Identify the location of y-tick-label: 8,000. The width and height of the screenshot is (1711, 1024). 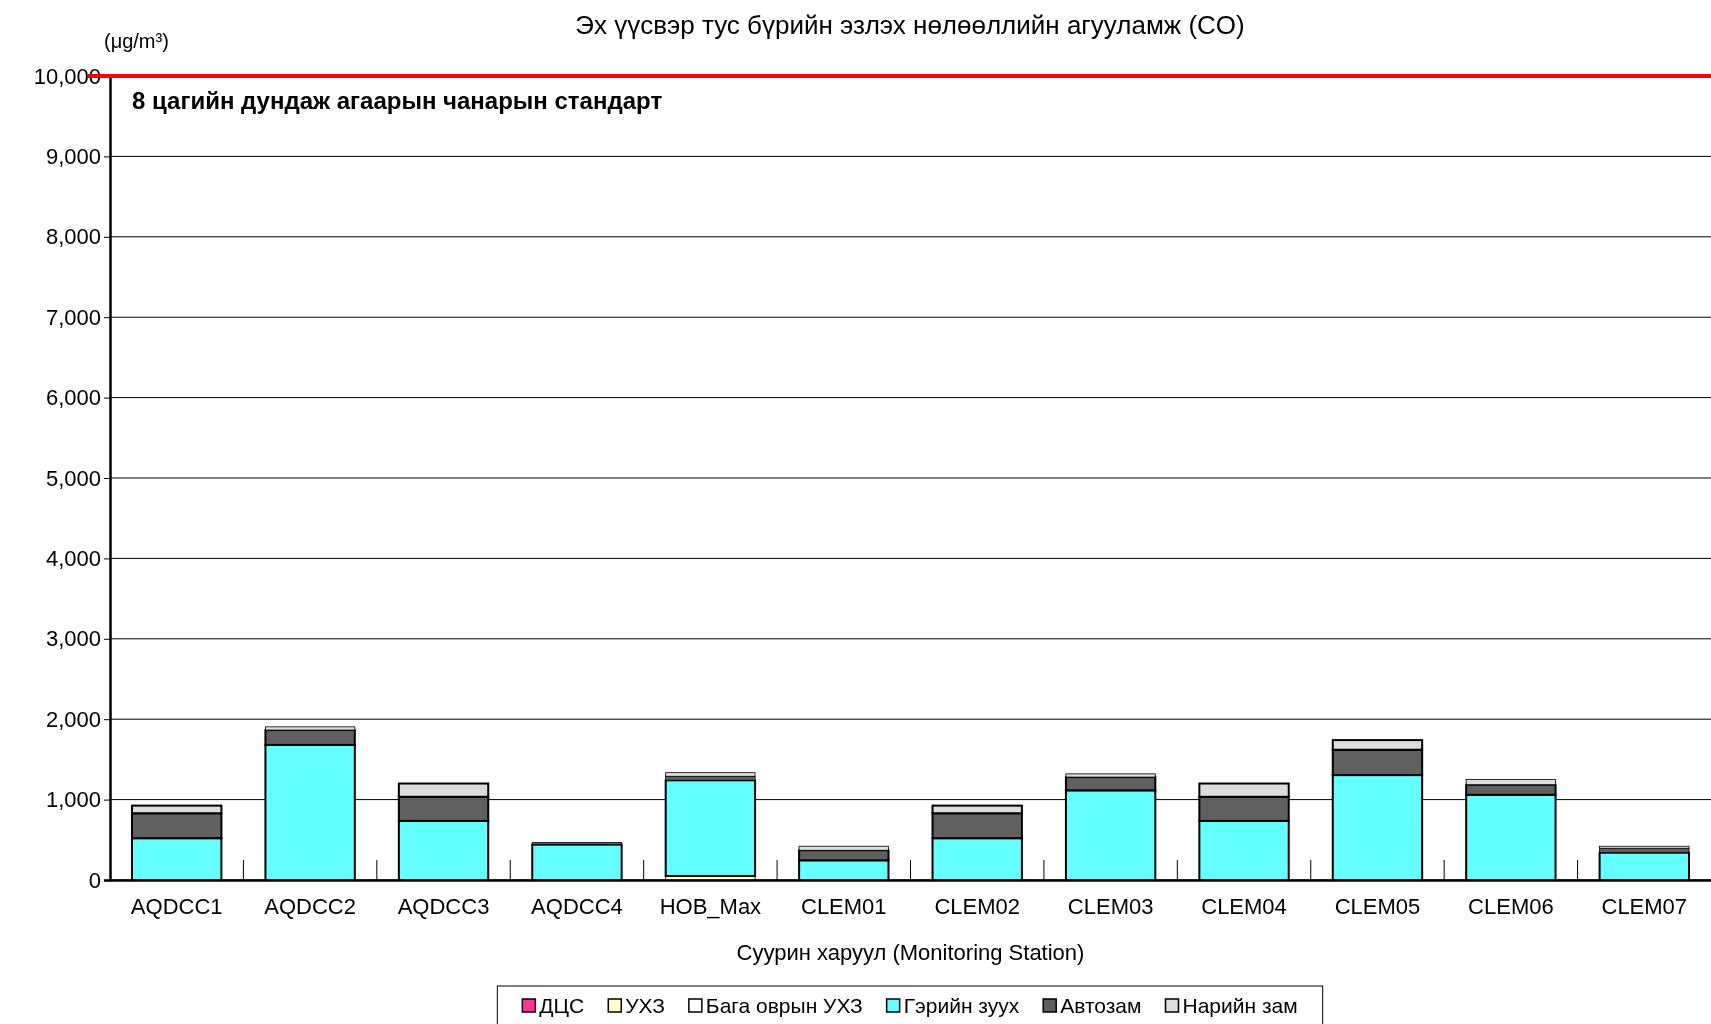
(73, 237).